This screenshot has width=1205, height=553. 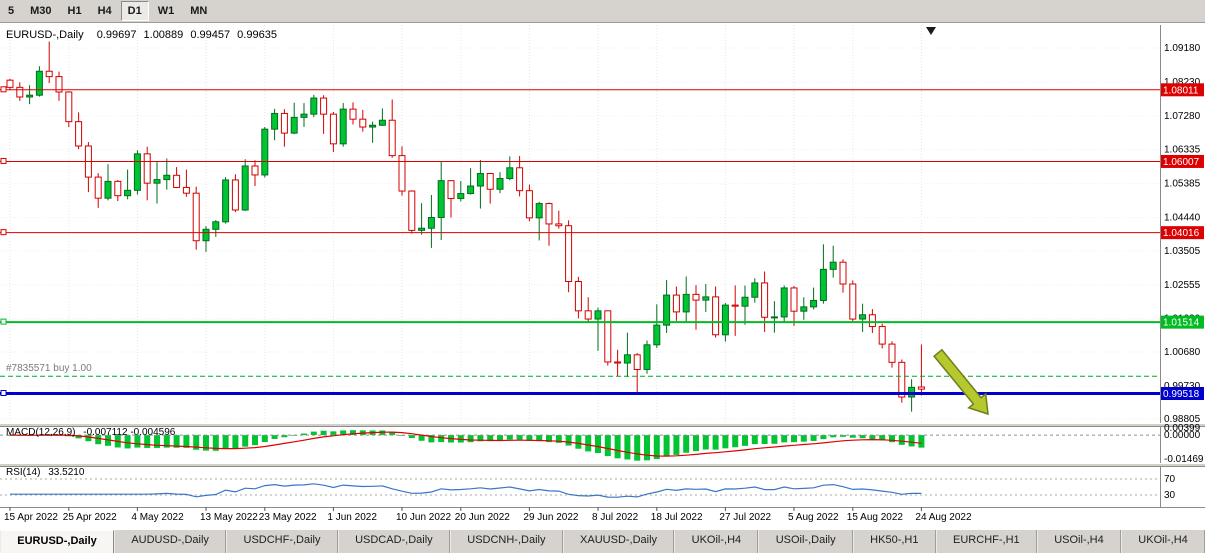 I want to click on svg-text: 25 Apr 2022, so click(x=90, y=517).